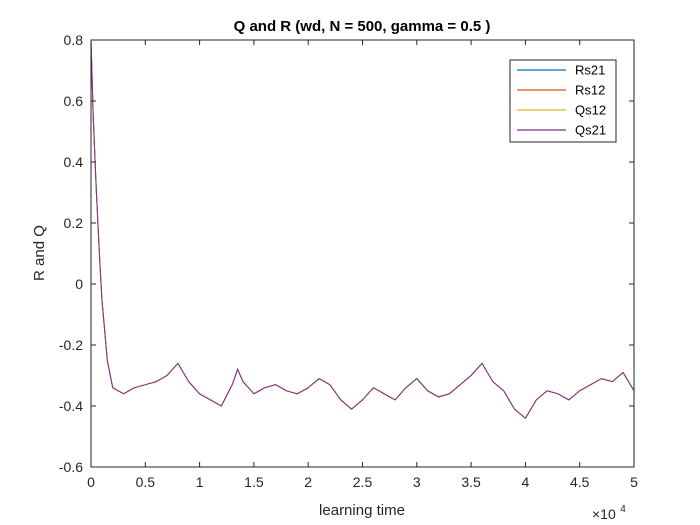 This screenshot has width=700, height=525. What do you see at coordinates (590, 90) in the screenshot?
I see `legend-label-rs12: Rs12` at bounding box center [590, 90].